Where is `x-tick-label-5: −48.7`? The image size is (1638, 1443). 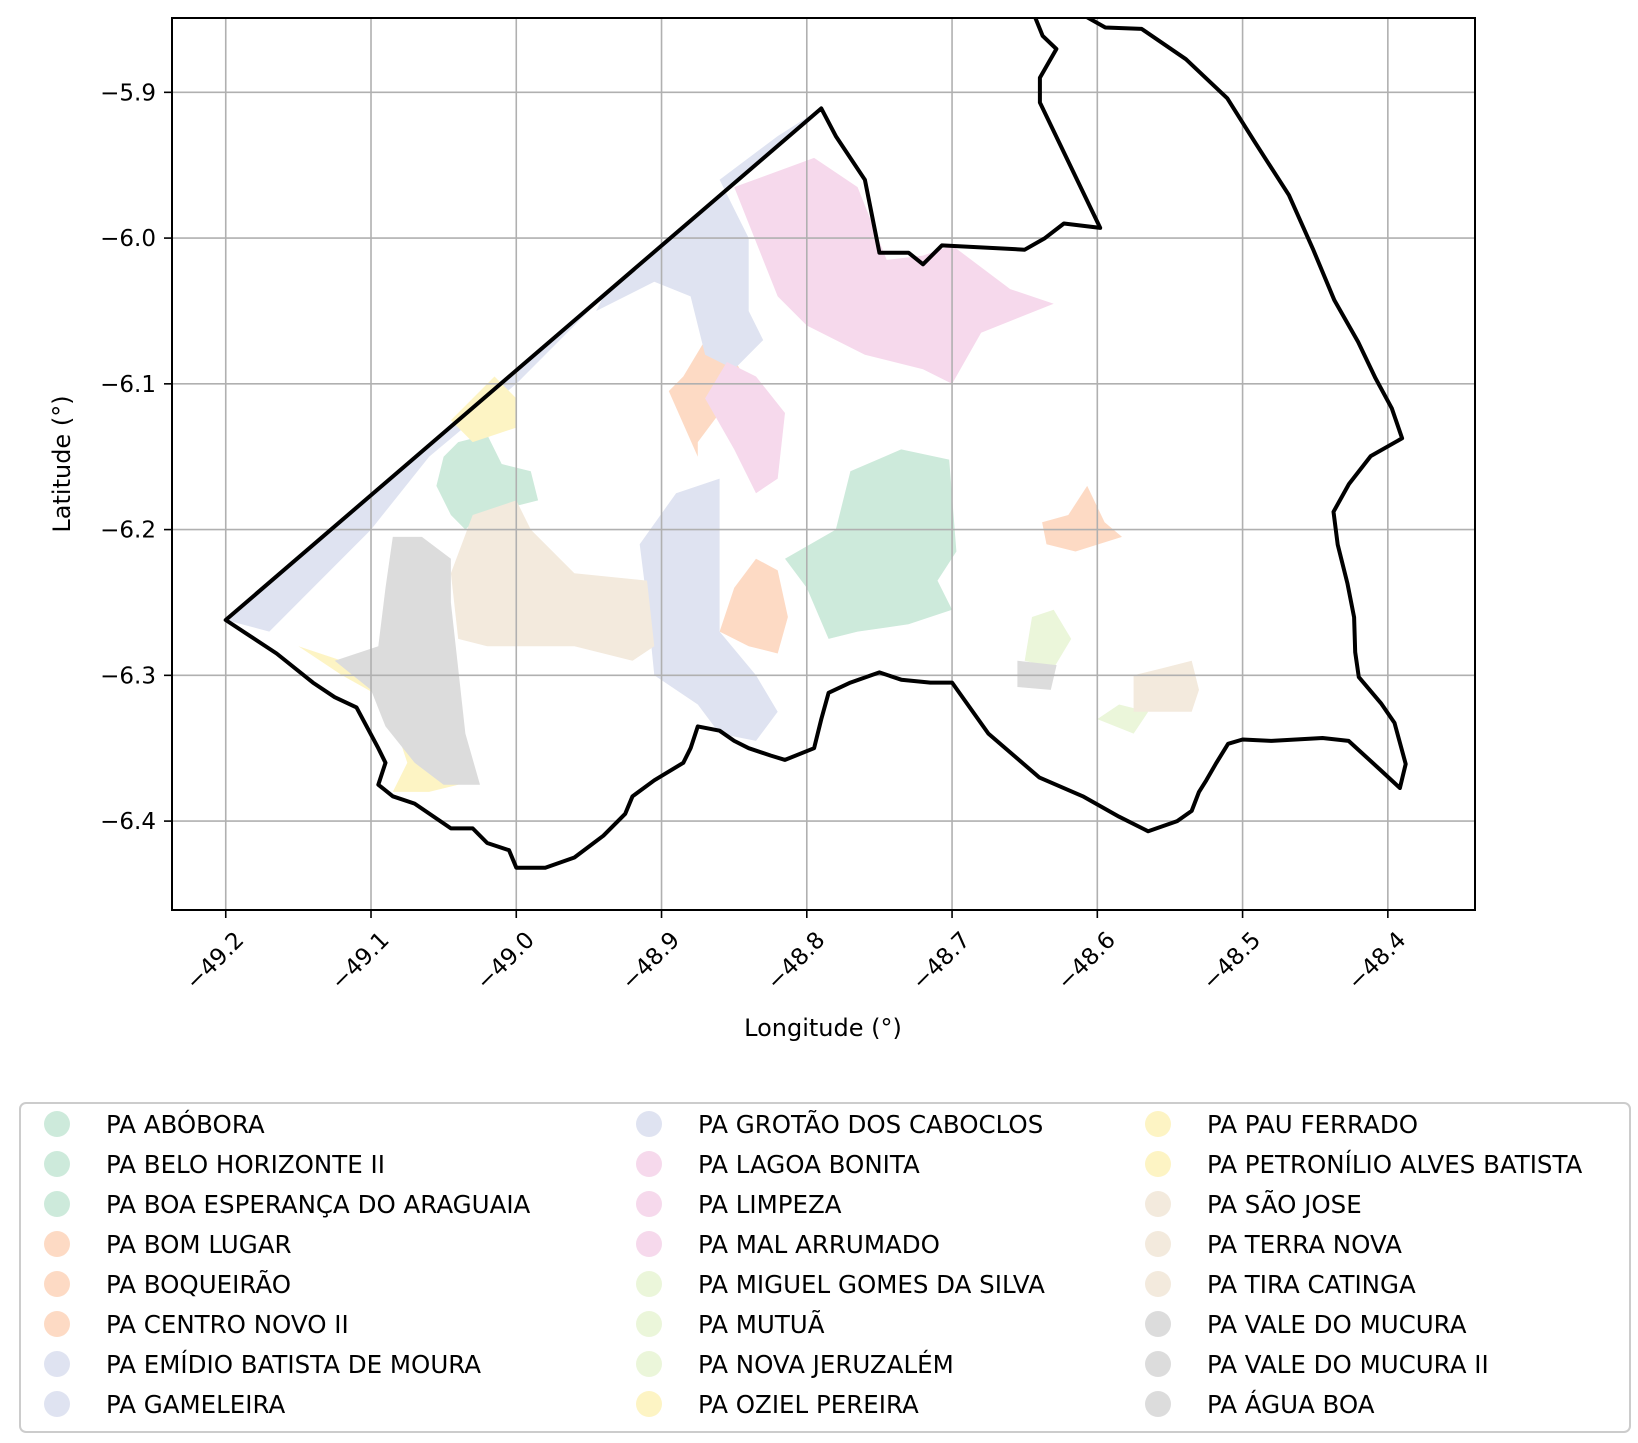
x-tick-label-5: −48.7 is located at coordinates (941, 961).